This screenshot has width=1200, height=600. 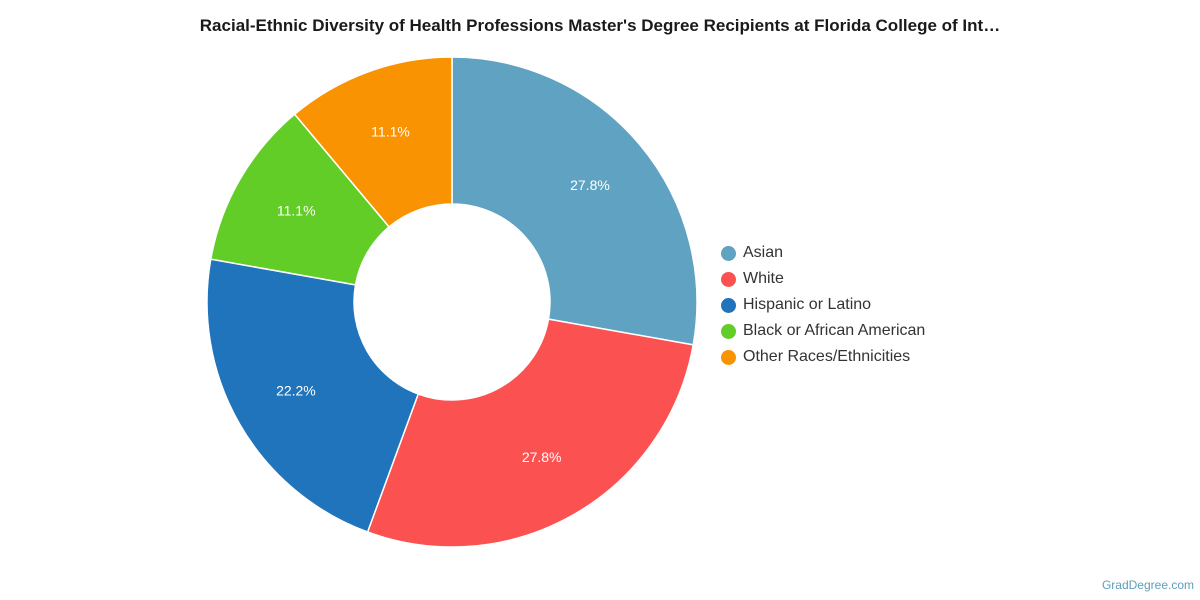 What do you see at coordinates (807, 304) in the screenshot?
I see `legend-label: Hispanic or Latino` at bounding box center [807, 304].